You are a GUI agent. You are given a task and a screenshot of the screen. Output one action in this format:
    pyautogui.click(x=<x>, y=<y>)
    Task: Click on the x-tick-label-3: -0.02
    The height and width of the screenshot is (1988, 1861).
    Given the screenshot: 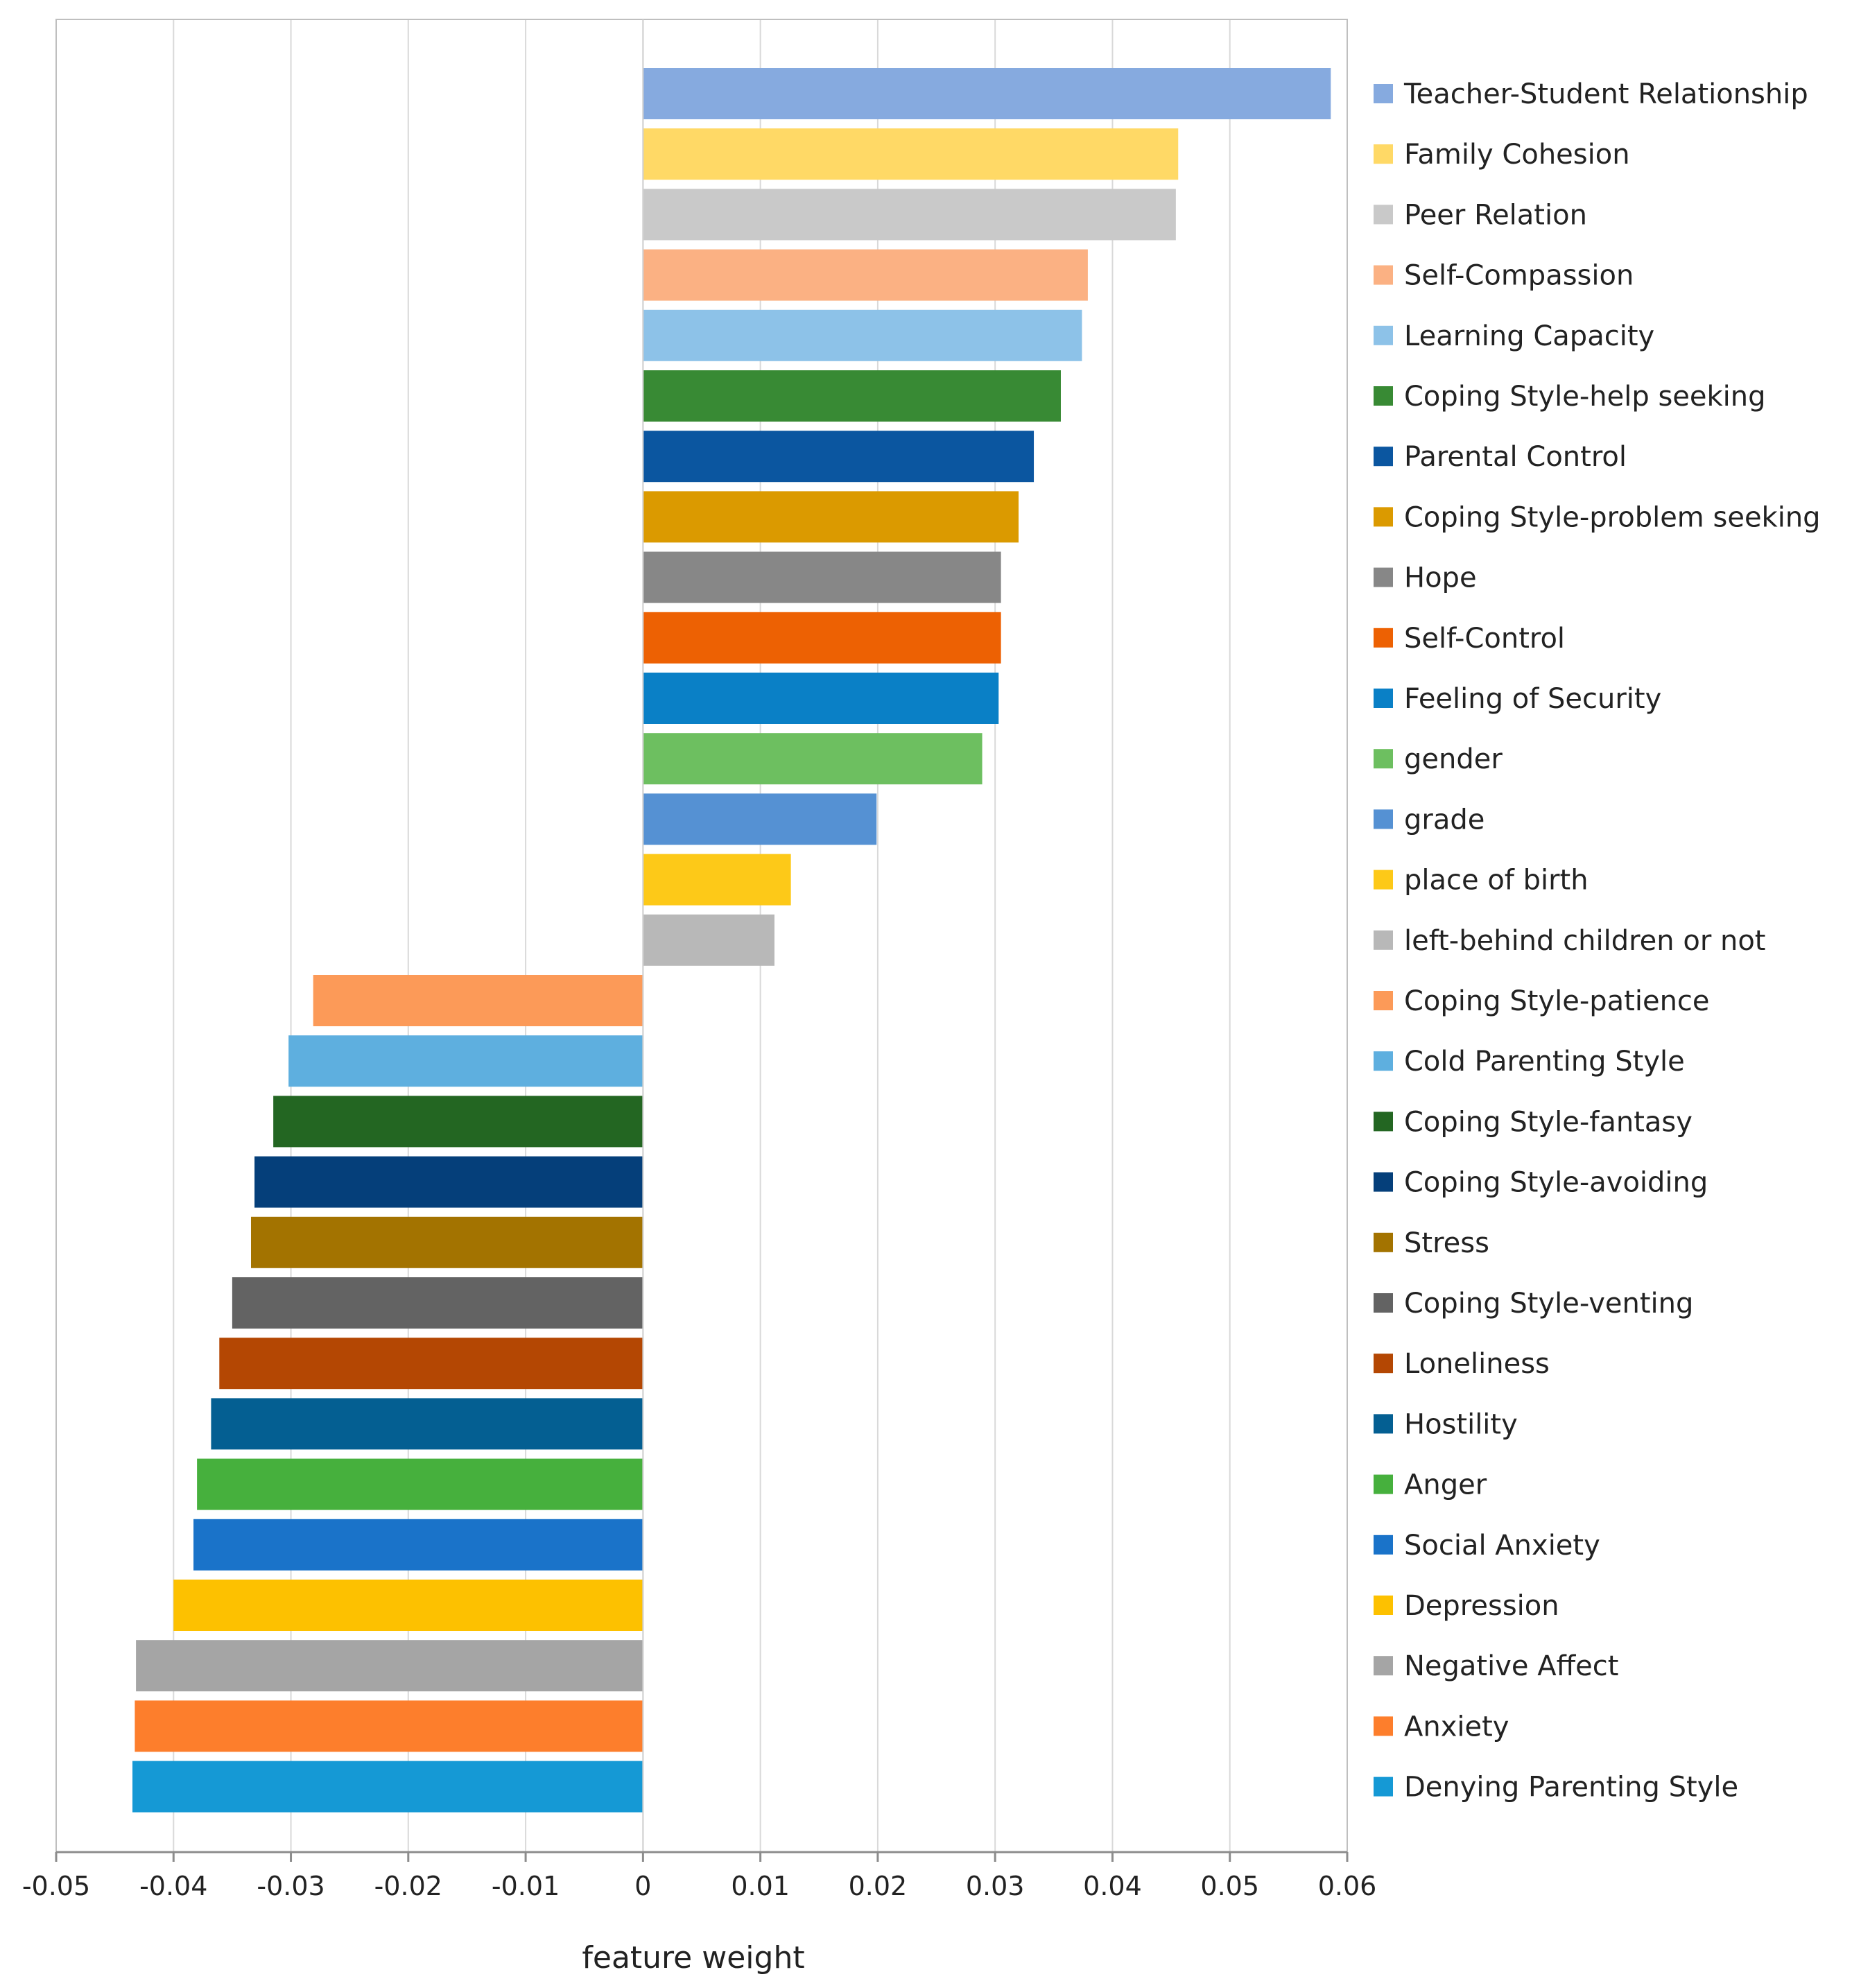 What is the action you would take?
    pyautogui.click(x=408, y=1886)
    